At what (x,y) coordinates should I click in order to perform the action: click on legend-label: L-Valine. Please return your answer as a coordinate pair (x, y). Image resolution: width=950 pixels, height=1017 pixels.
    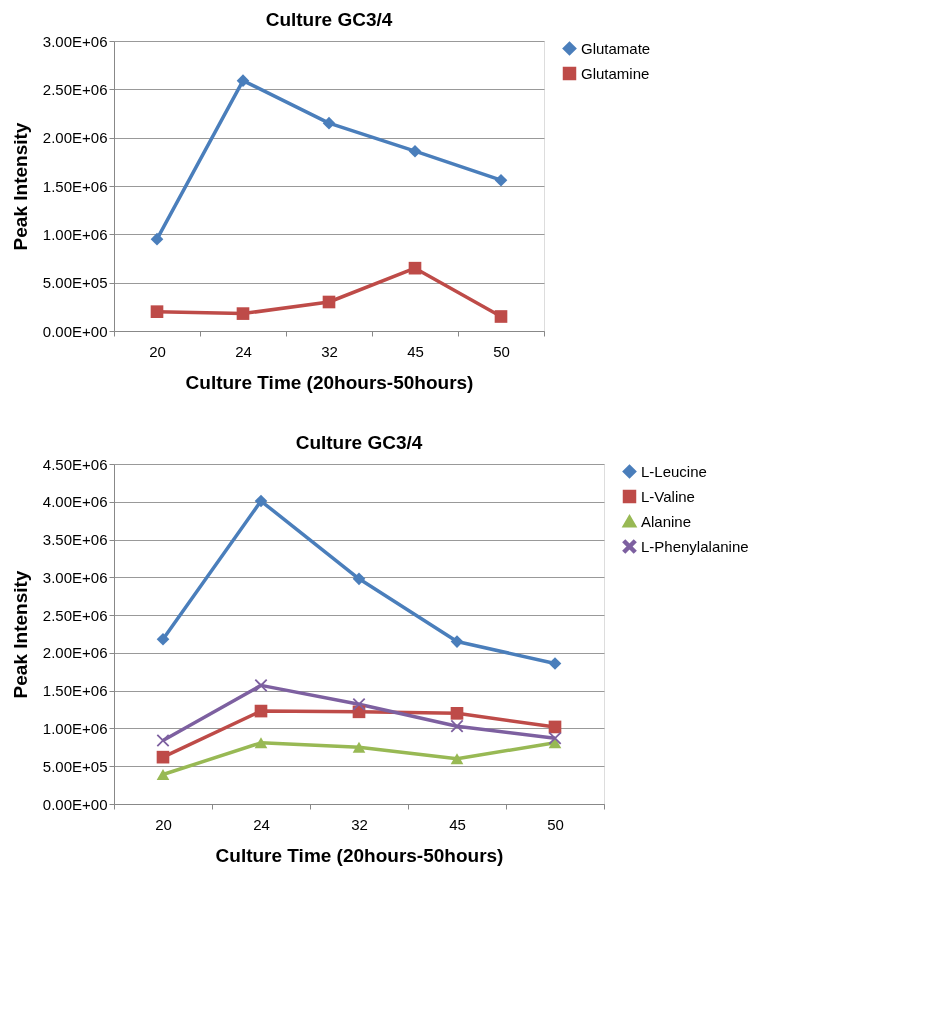
    Looking at the image, I should click on (668, 496).